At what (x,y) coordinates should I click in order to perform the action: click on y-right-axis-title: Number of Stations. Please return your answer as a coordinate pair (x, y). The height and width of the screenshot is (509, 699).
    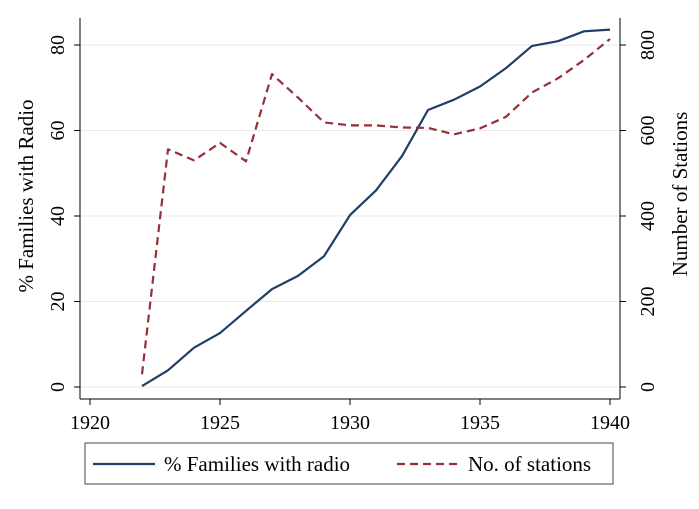
    Looking at the image, I should click on (680, 194).